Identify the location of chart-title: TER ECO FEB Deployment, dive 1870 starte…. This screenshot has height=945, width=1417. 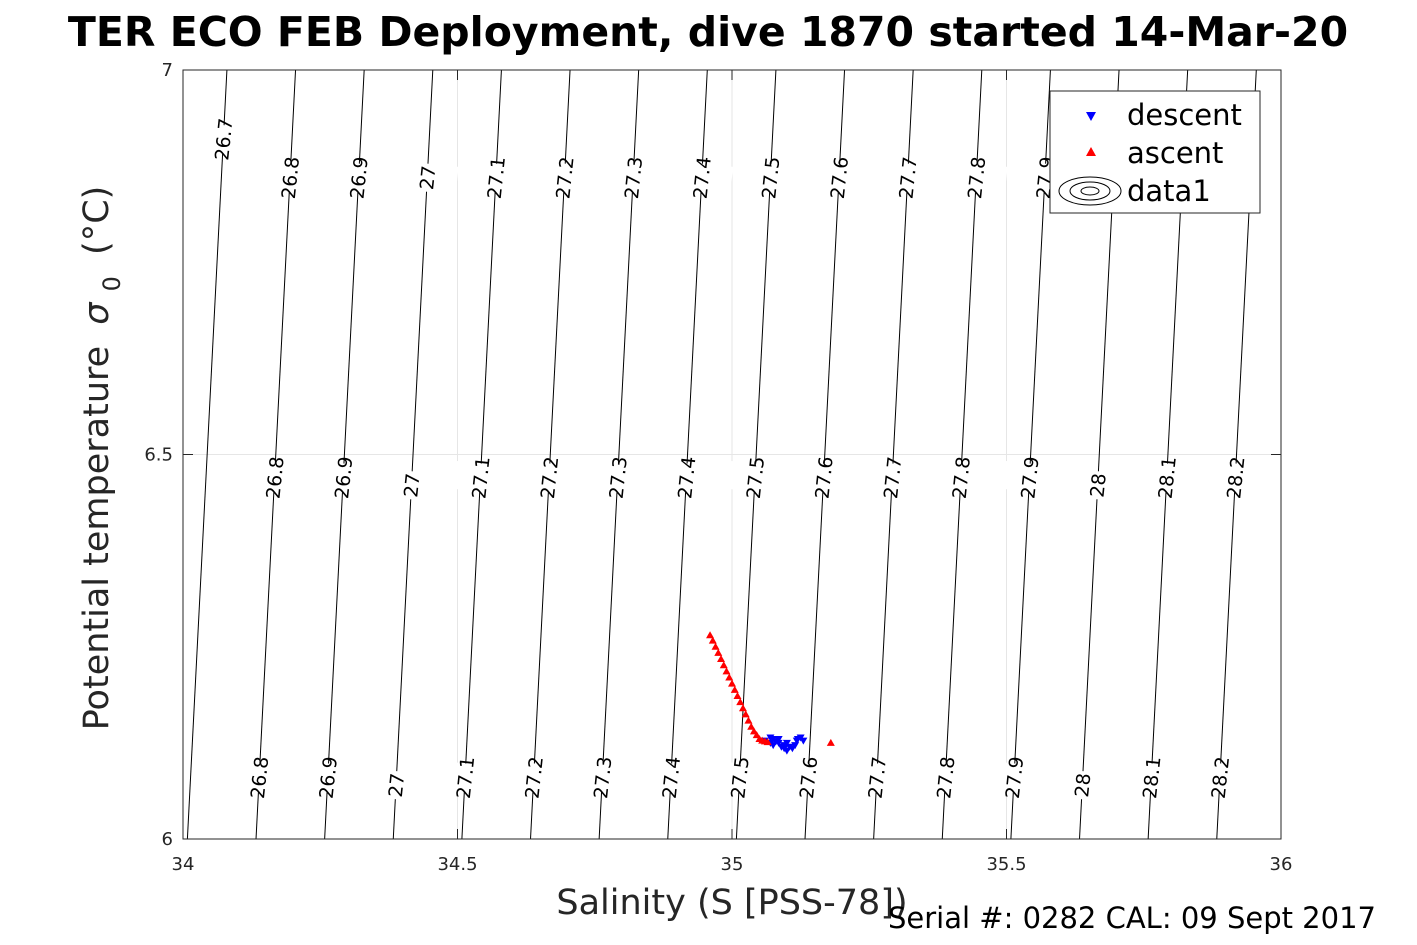
(708, 32).